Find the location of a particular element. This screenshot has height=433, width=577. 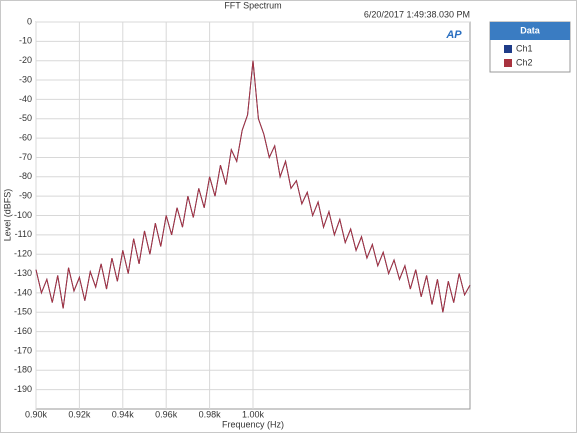

y-tick-label: -40 is located at coordinates (25, 99).